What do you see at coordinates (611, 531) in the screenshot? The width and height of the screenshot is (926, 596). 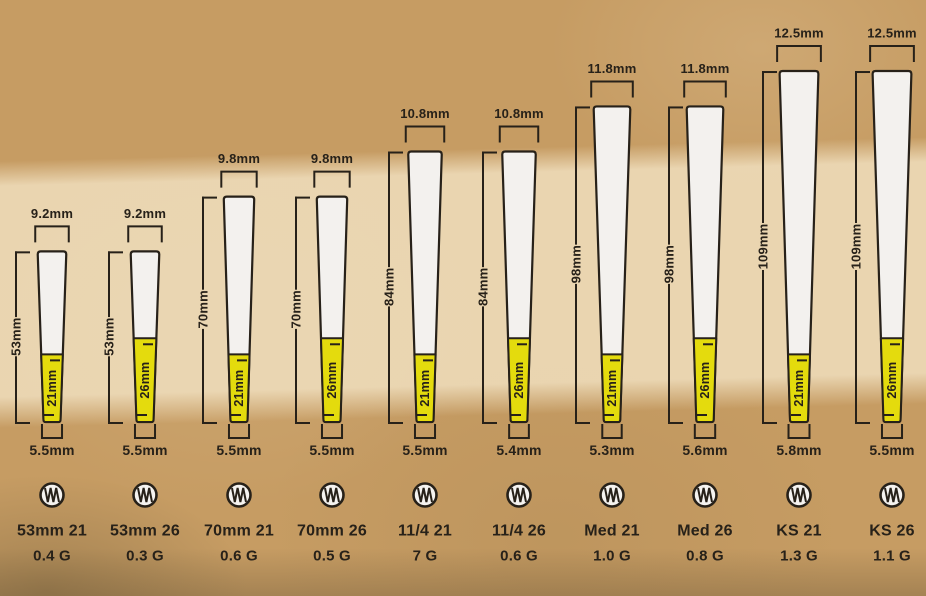 I see `cone-name: Med 21` at bounding box center [611, 531].